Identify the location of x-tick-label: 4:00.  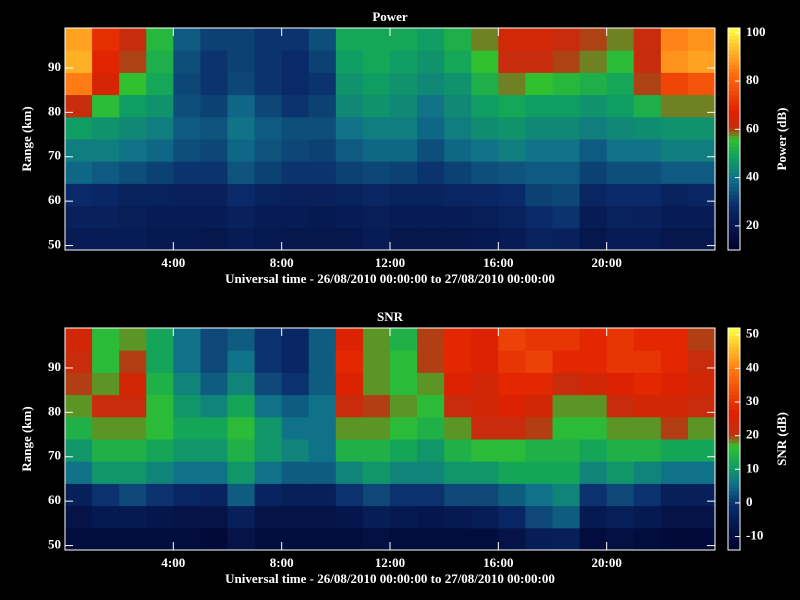
(173, 262).